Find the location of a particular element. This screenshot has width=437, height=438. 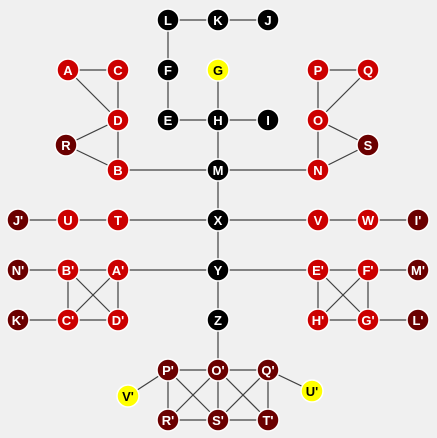

node-f: F is located at coordinates (168, 70).